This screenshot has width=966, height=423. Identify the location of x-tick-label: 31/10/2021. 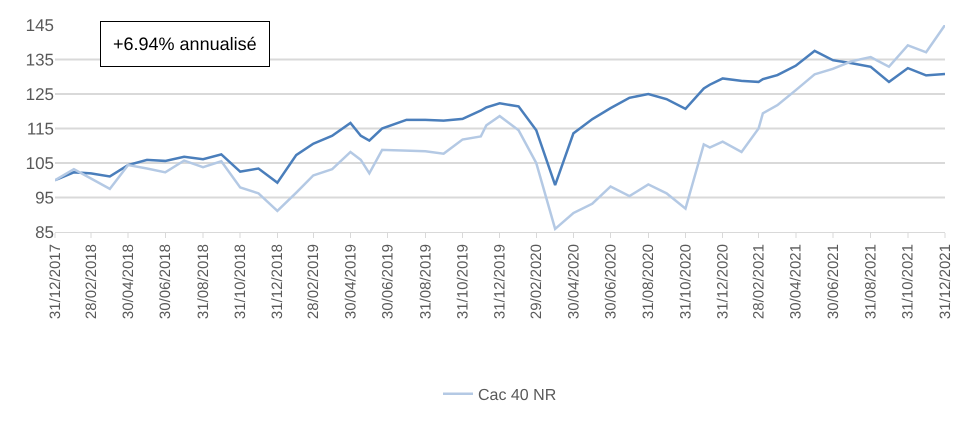
(908, 282).